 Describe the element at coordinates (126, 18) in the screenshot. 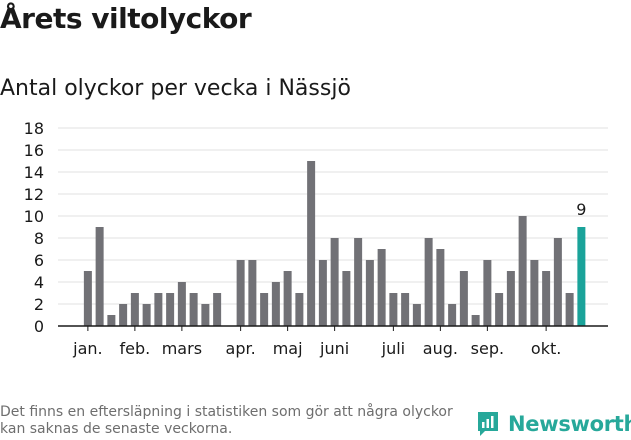

I see `chart-title: Årets viltolyckor` at that location.